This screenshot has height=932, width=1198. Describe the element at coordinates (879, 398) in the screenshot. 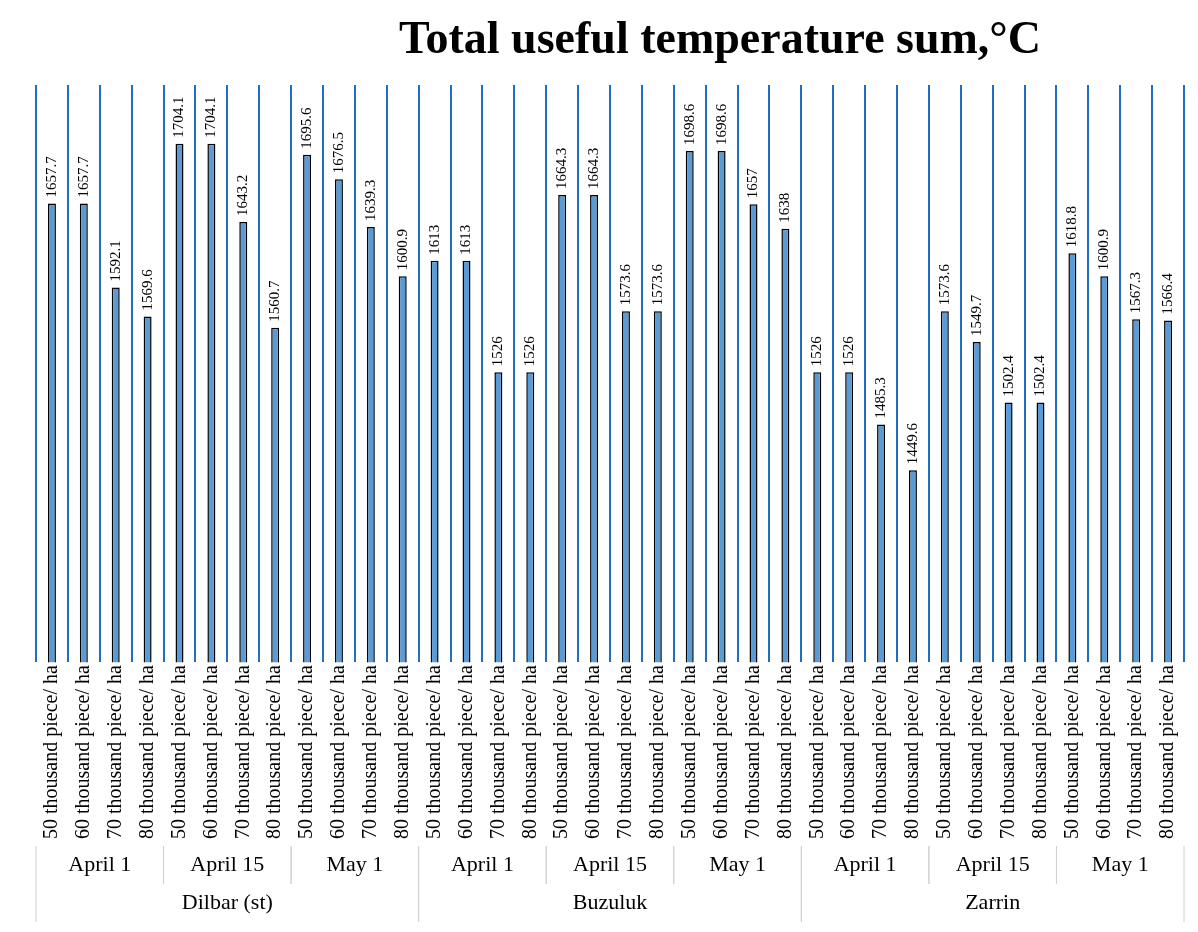

I see `data-label: 1485.3` at that location.